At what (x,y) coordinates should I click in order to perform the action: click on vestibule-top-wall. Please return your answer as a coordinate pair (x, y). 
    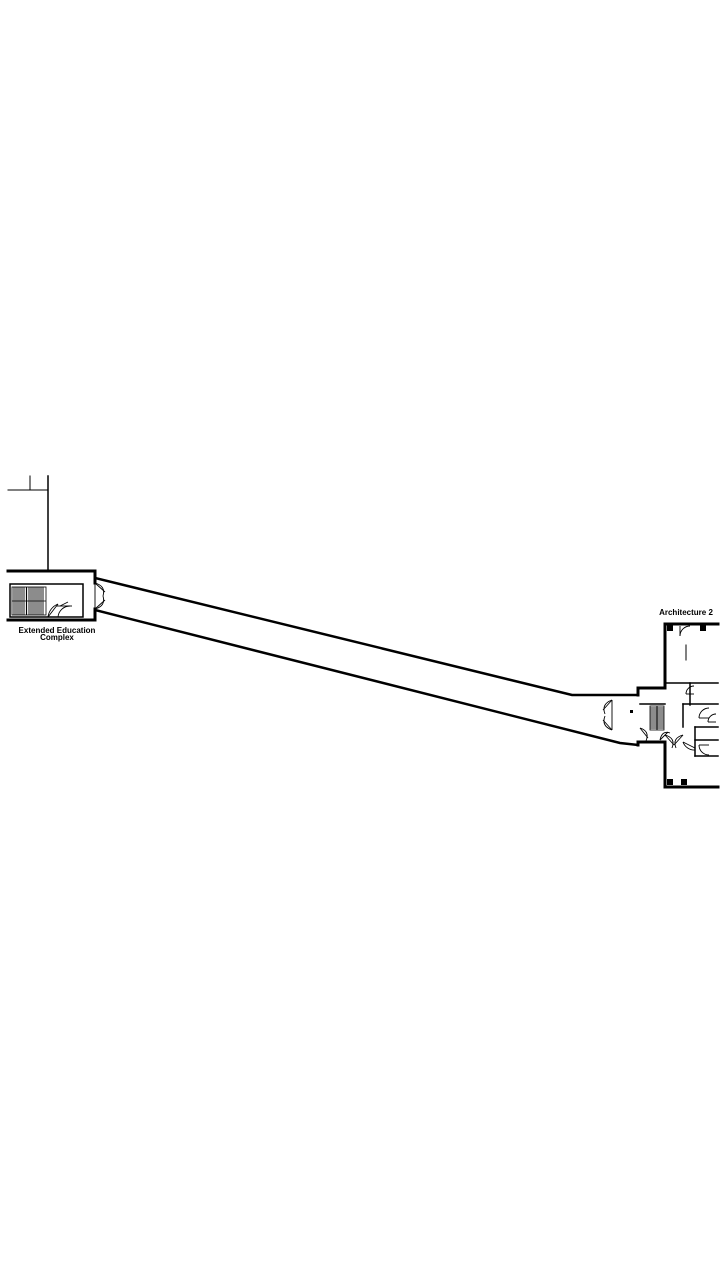
    Looking at the image, I should click on (651, 691).